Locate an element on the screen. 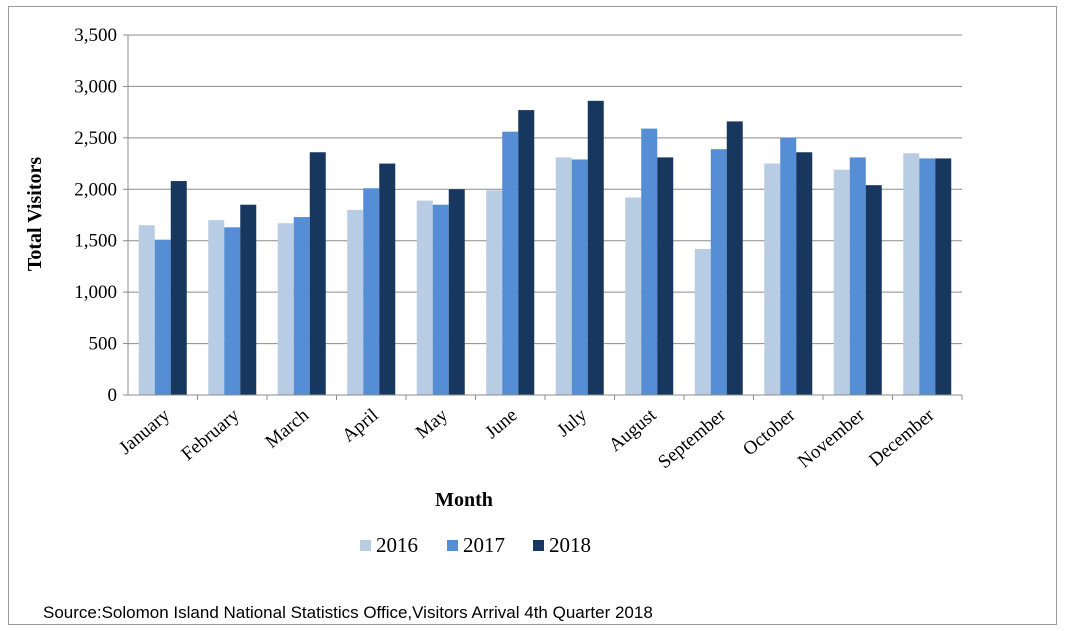  bar-2017-august is located at coordinates (649, 261).